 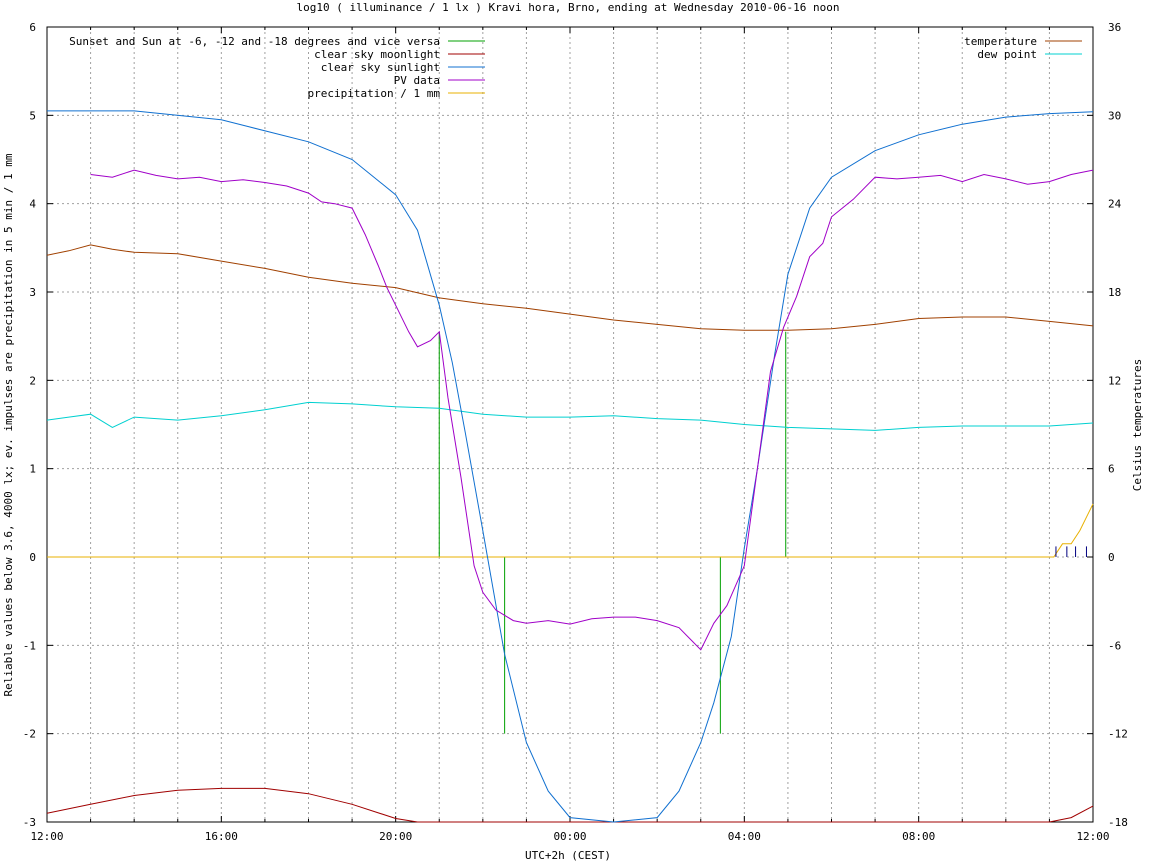 I want to click on y2-tick-label: 0, so click(x=1111, y=557).